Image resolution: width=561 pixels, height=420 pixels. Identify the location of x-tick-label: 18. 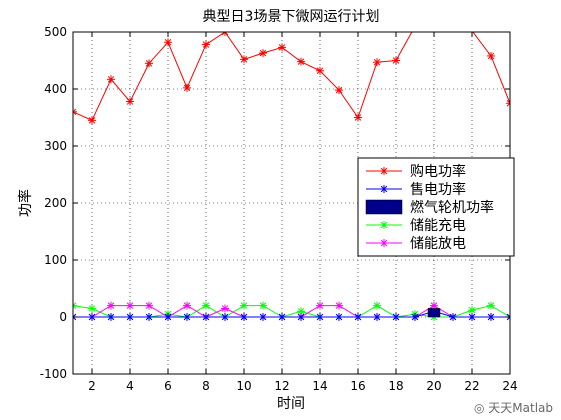
(395, 386).